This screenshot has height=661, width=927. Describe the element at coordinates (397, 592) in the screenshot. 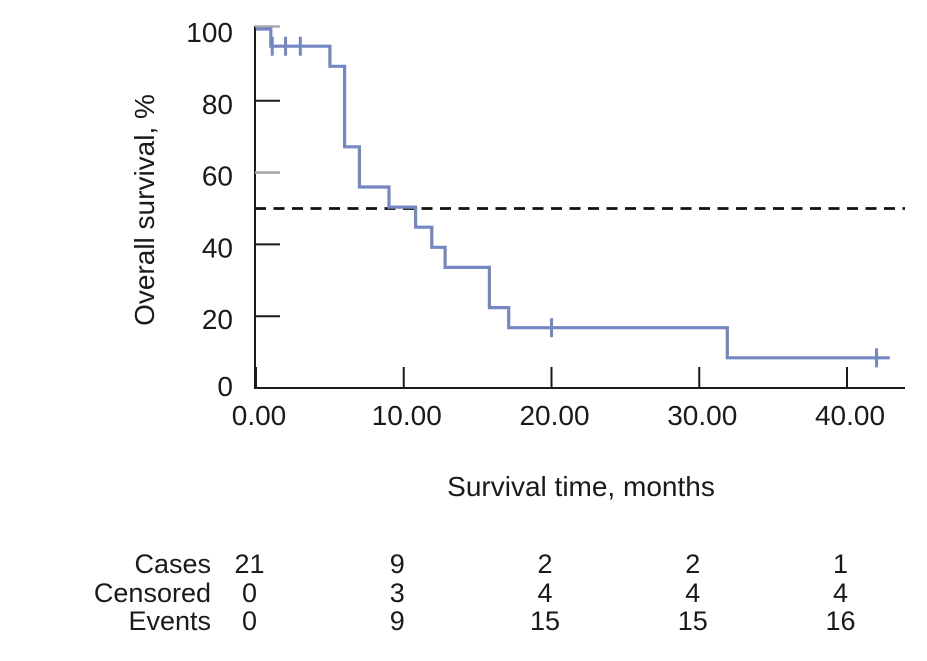

I see `risk-cell: 3` at that location.